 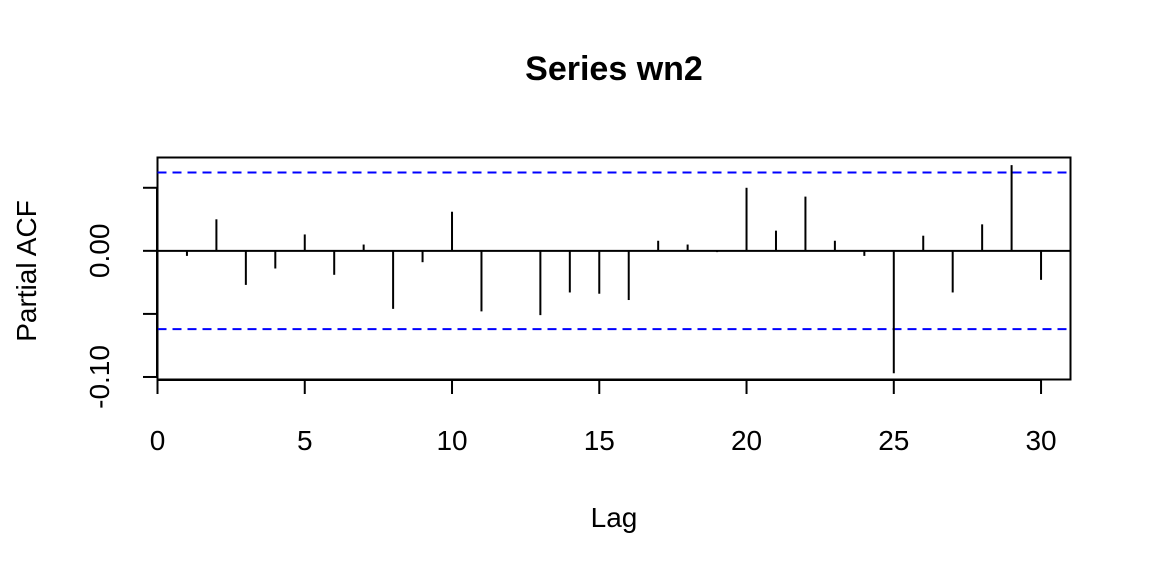 I want to click on y-axis-label: Partial ACF, so click(x=26, y=271).